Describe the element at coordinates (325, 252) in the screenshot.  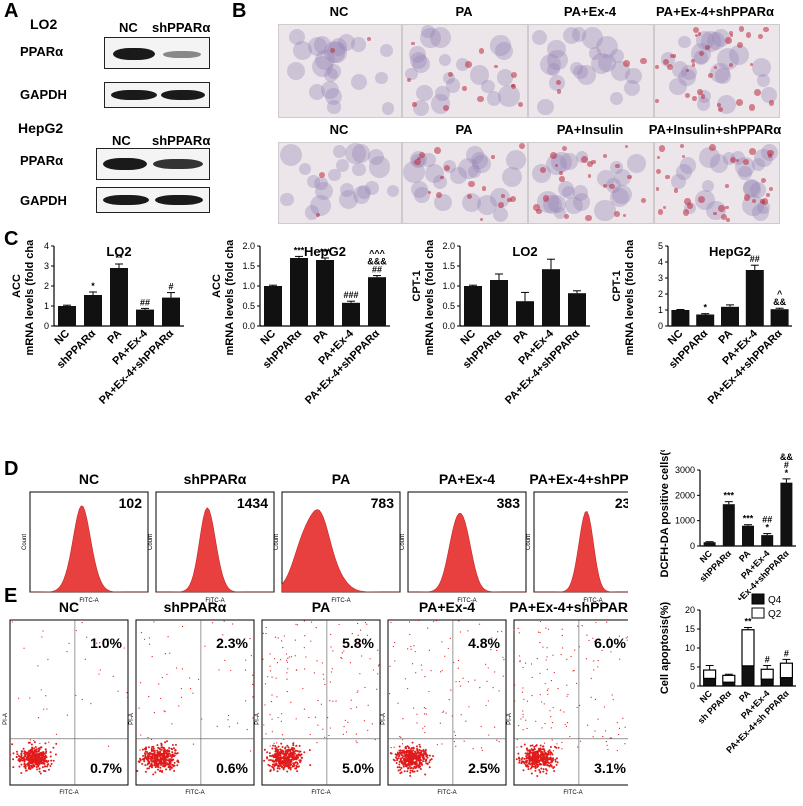
I see `significance-label: ***` at that location.